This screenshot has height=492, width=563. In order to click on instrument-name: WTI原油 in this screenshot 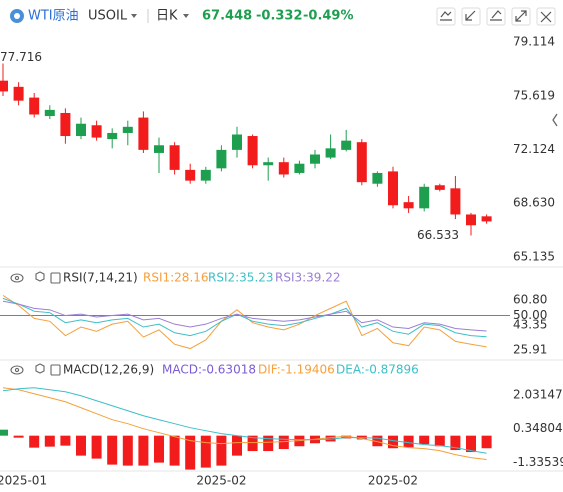, I will do `click(53, 16)`.